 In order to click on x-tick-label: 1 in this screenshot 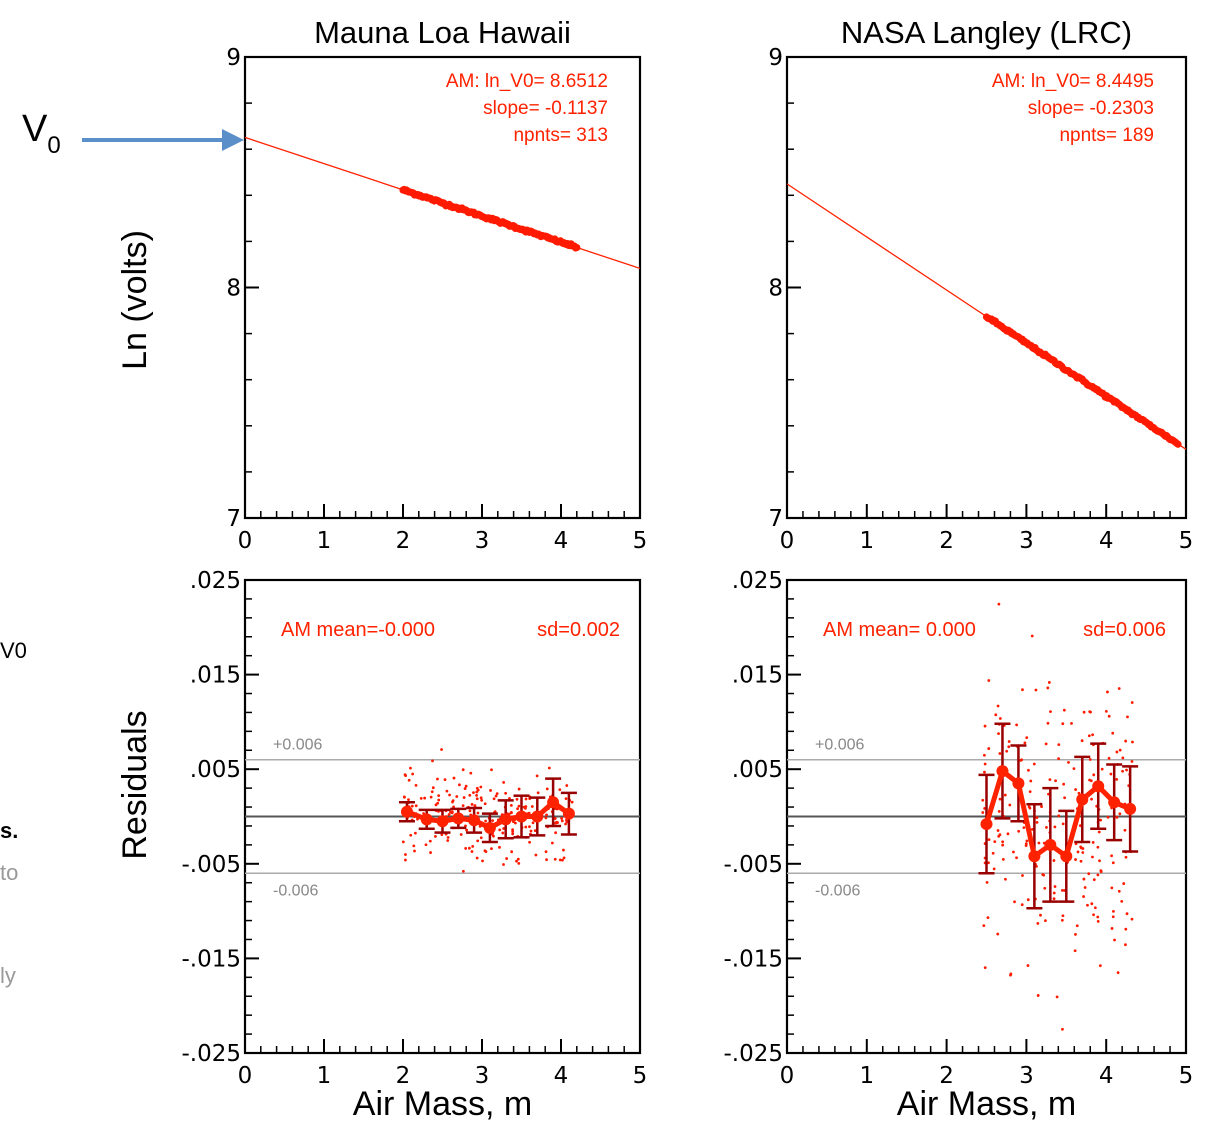, I will do `click(324, 541)`.